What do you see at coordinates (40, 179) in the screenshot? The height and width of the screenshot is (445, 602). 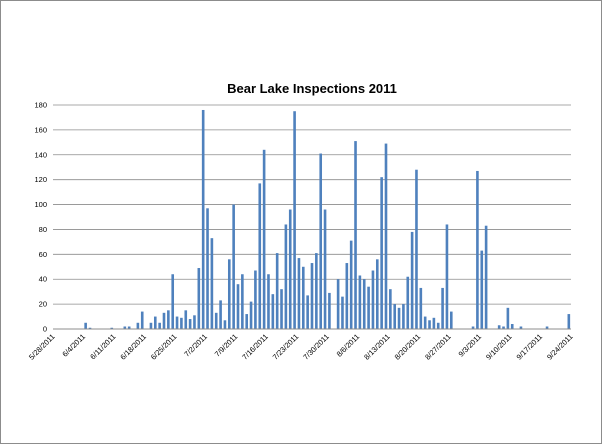 I see `y-tick-label: 120` at bounding box center [40, 179].